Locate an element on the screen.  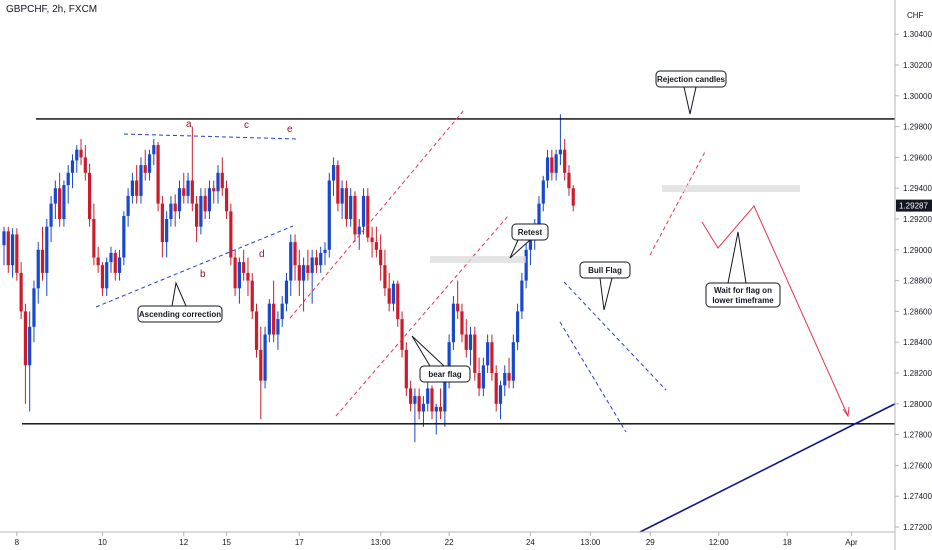
time-axis: 8 10 12 15 17 13:00 22 24 13:00 29 12:00 18 Apr is located at coordinates (447, 539).